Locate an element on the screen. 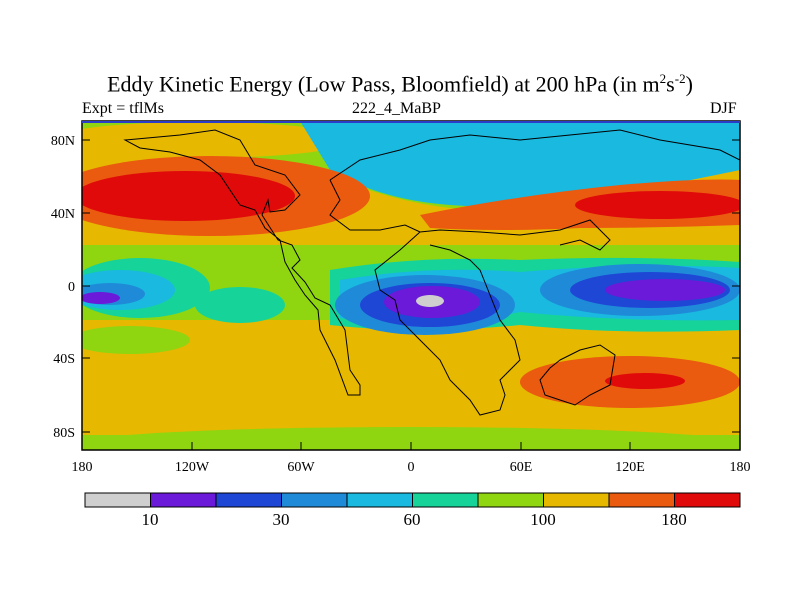 Image resolution: width=800 pixels, height=600 pixels. y-tick-label: 40N is located at coordinates (63, 214).